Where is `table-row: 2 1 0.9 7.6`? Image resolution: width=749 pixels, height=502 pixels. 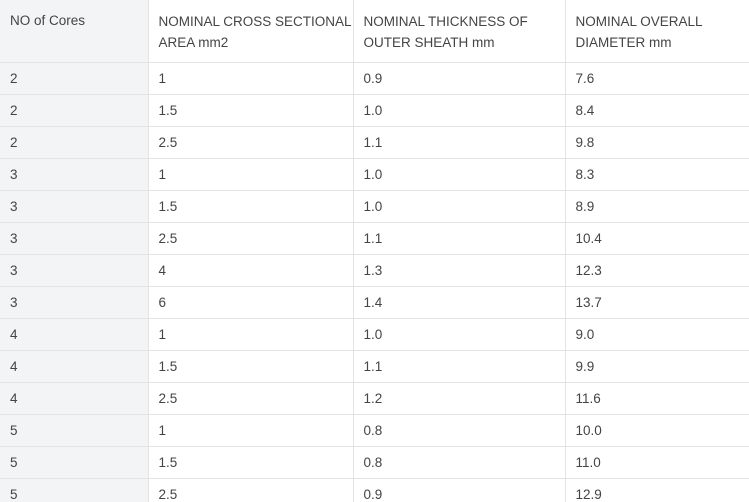 table-row: 2 1 0.9 7.6 is located at coordinates (374, 78).